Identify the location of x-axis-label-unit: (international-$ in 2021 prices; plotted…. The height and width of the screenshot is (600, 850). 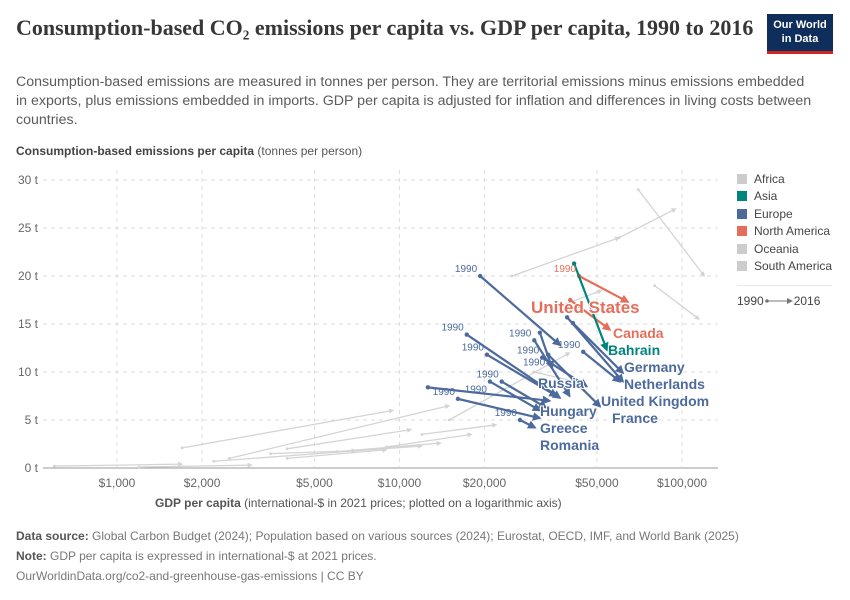
(401, 503).